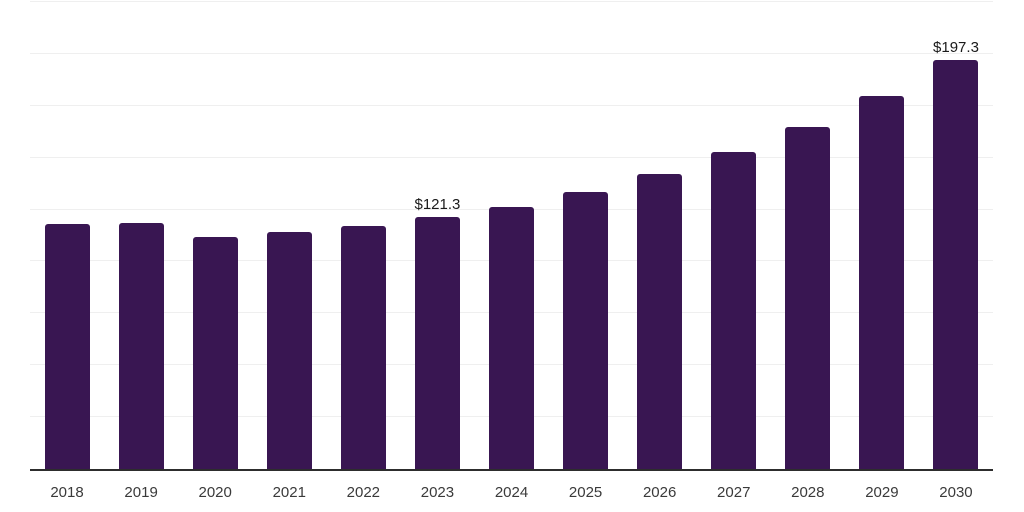  What do you see at coordinates (734, 492) in the screenshot?
I see `x-axis-label-2027: 2027` at bounding box center [734, 492].